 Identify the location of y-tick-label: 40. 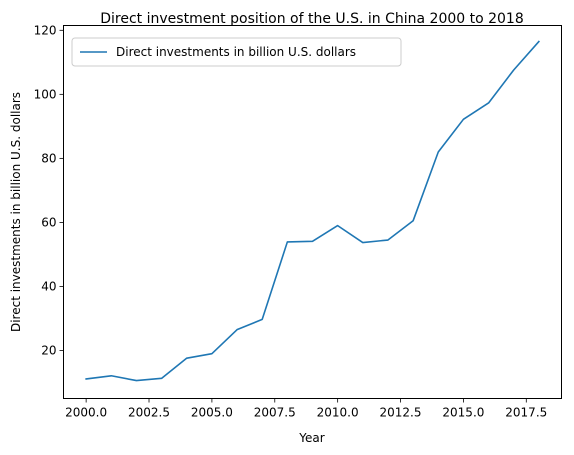
(48, 286).